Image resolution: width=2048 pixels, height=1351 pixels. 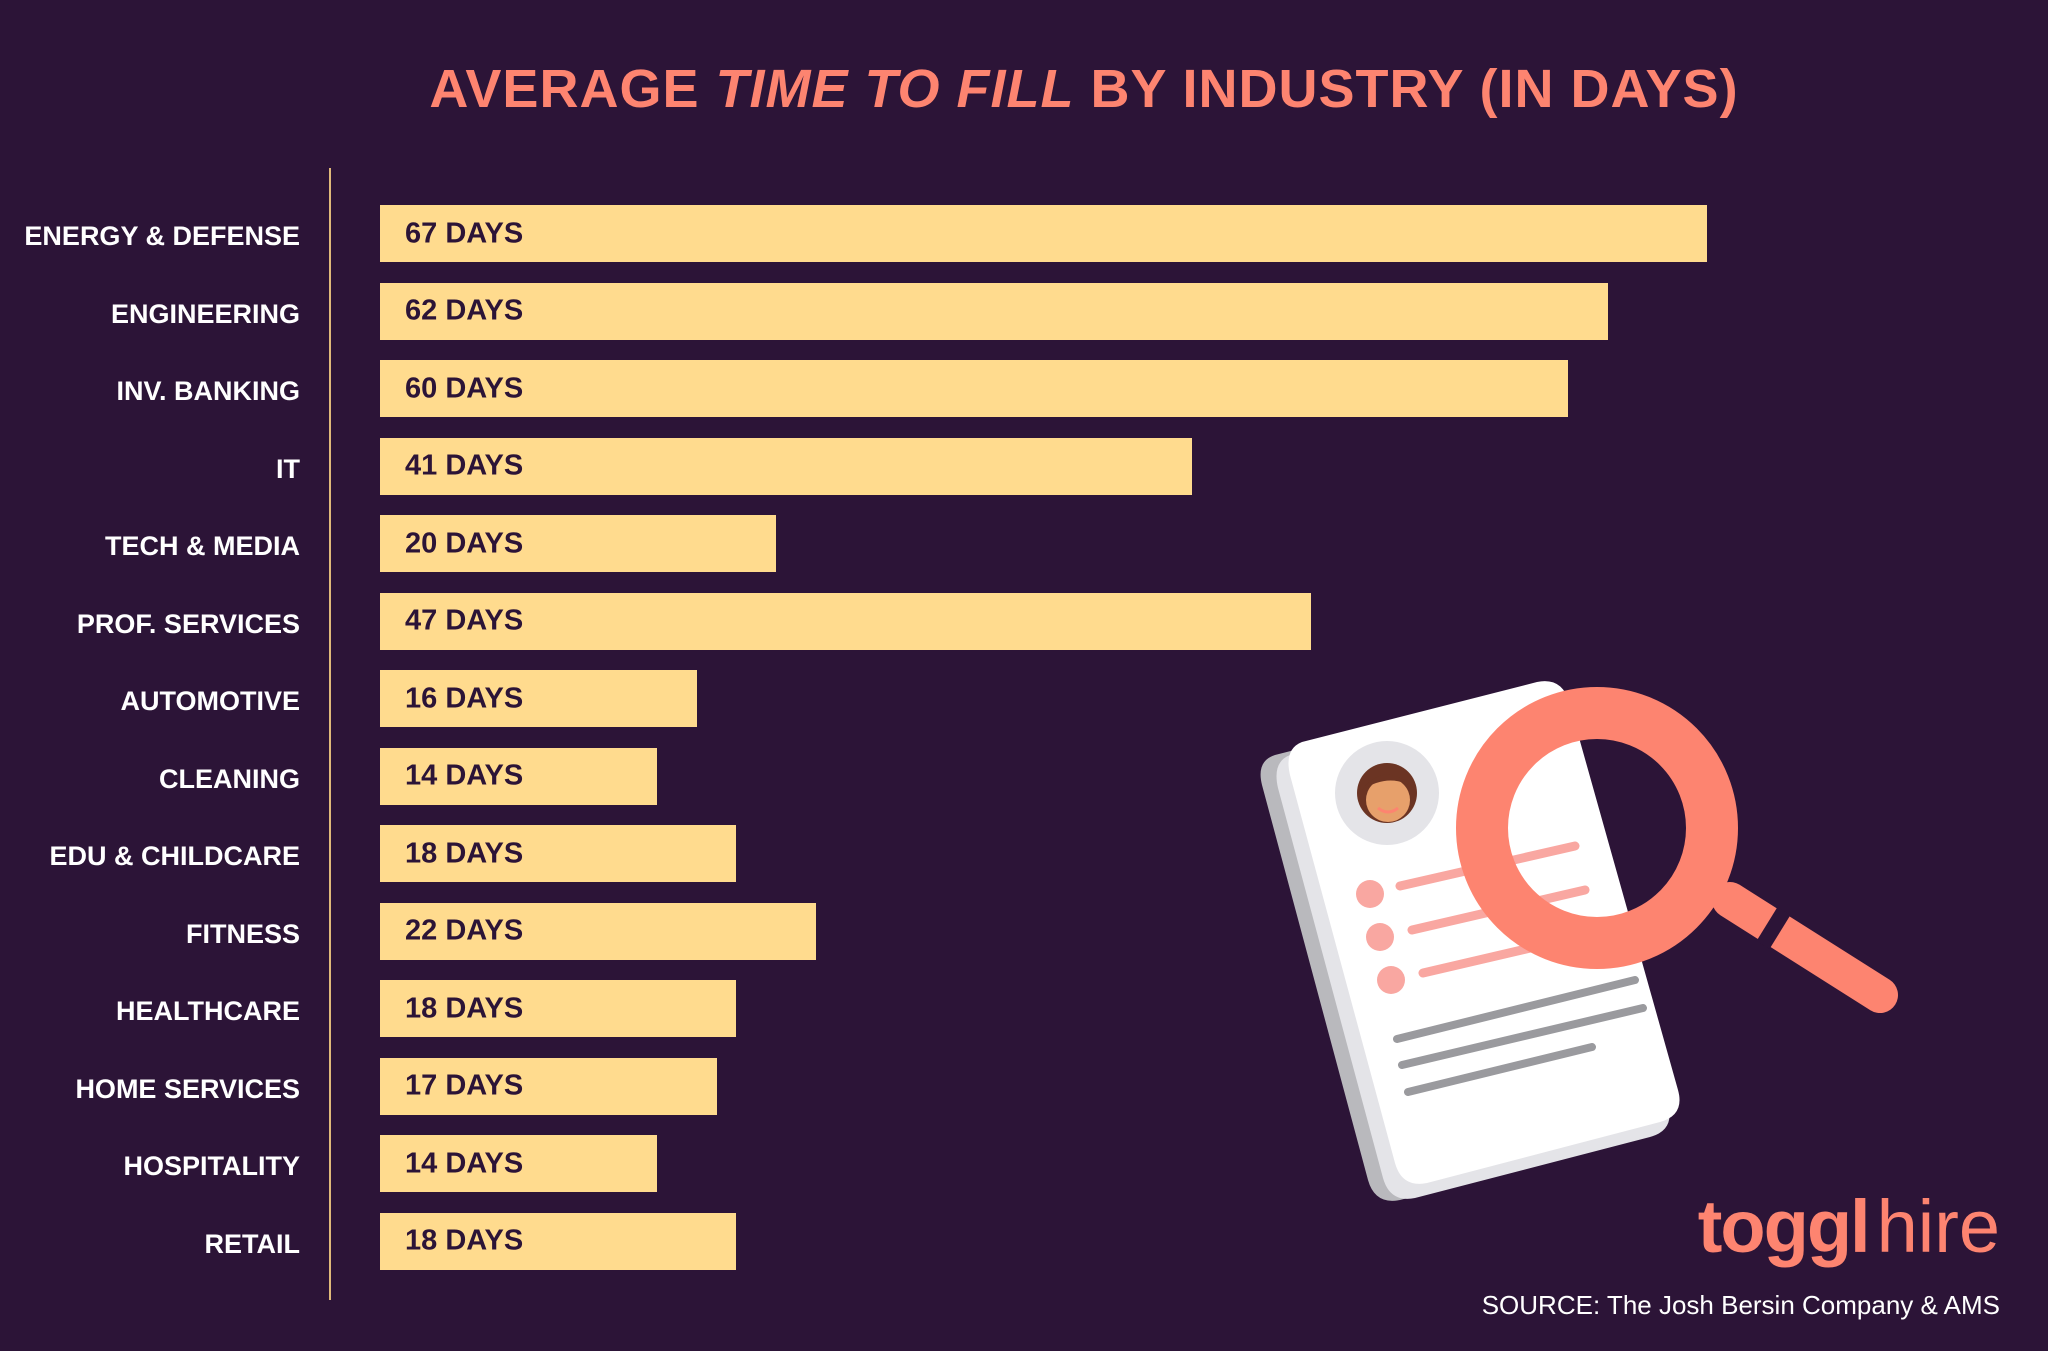 I want to click on category-label: RETAIL, so click(x=252, y=1243).